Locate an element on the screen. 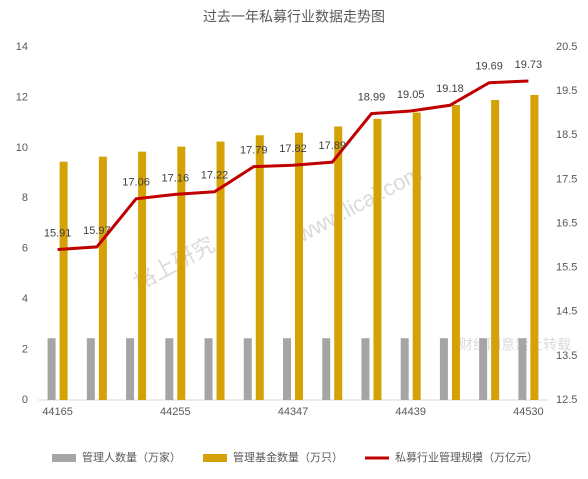 The image size is (588, 479). y2-tick-label: 14.5 is located at coordinates (566, 312).